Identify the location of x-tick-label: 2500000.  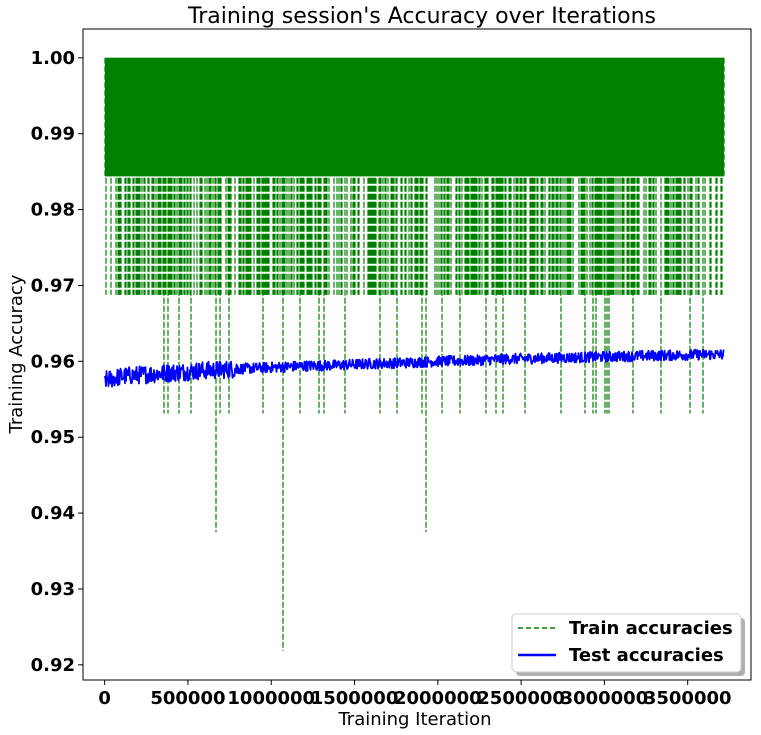
(521, 698).